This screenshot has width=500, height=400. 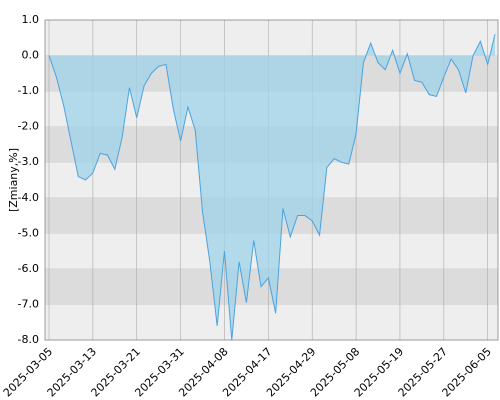 What do you see at coordinates (31, 55) in the screenshot?
I see `y-tick-label: 0.0` at bounding box center [31, 55].